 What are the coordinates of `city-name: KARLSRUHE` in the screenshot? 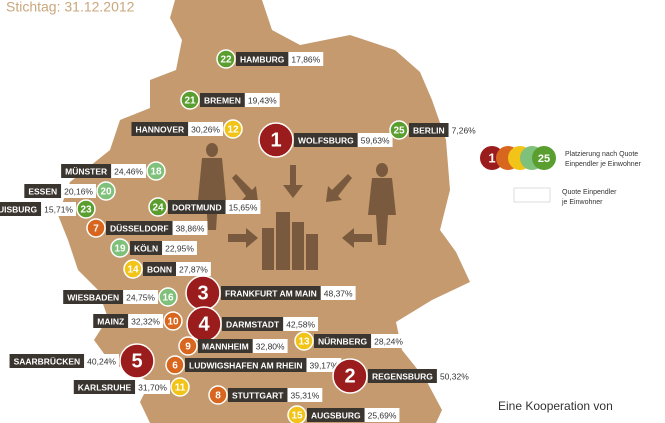 It's located at (105, 387).